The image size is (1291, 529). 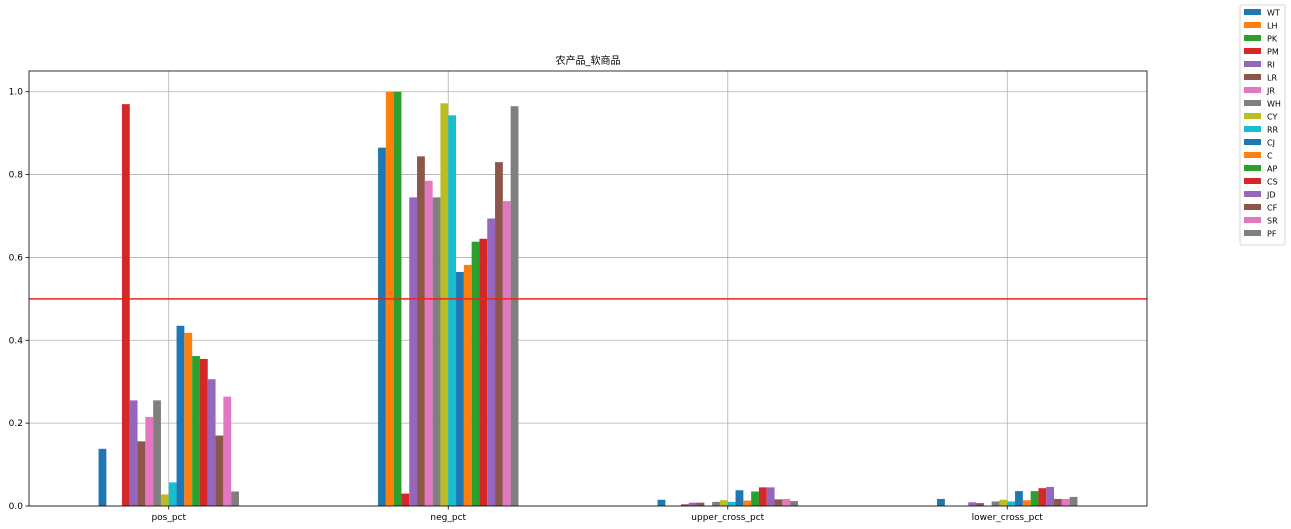 I want to click on legend-label-cy: CY, so click(x=1272, y=117).